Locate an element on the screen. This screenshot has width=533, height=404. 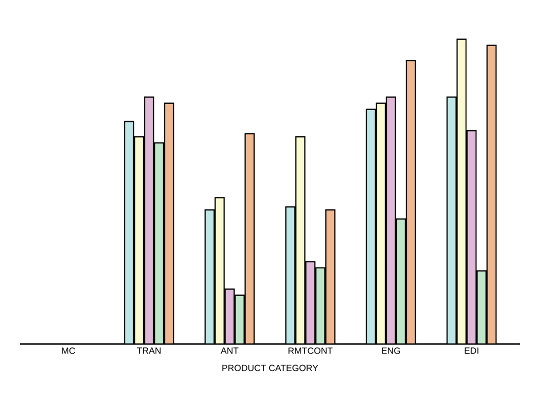
x-tick-label: TRAN is located at coordinates (148, 351).